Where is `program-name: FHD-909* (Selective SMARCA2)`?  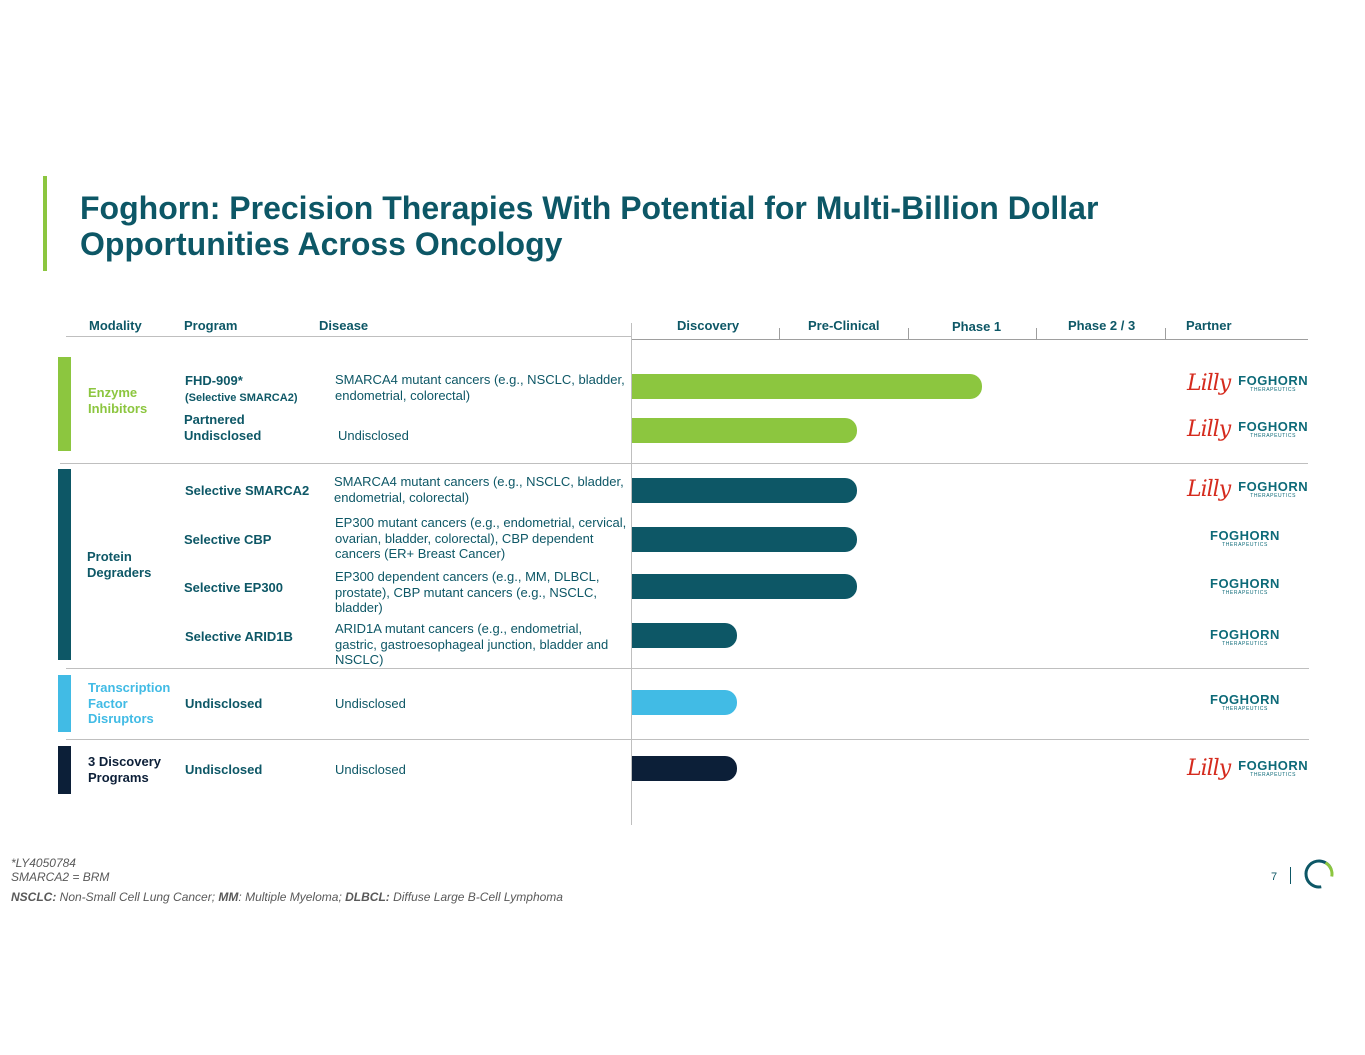 program-name: FHD-909* (Selective SMARCA2) is located at coordinates (241, 388).